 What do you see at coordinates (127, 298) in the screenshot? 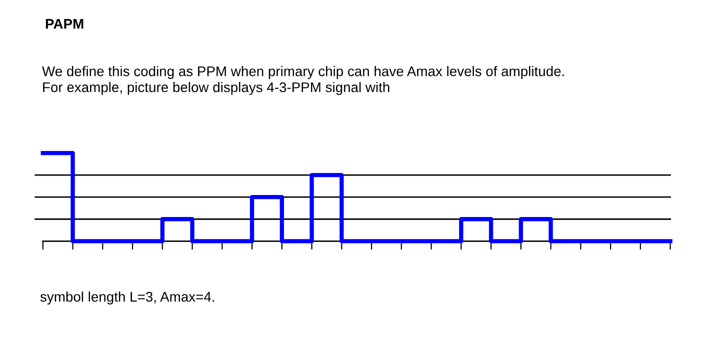
I see `text: symbol length L=3, Amax=4.` at bounding box center [127, 298].